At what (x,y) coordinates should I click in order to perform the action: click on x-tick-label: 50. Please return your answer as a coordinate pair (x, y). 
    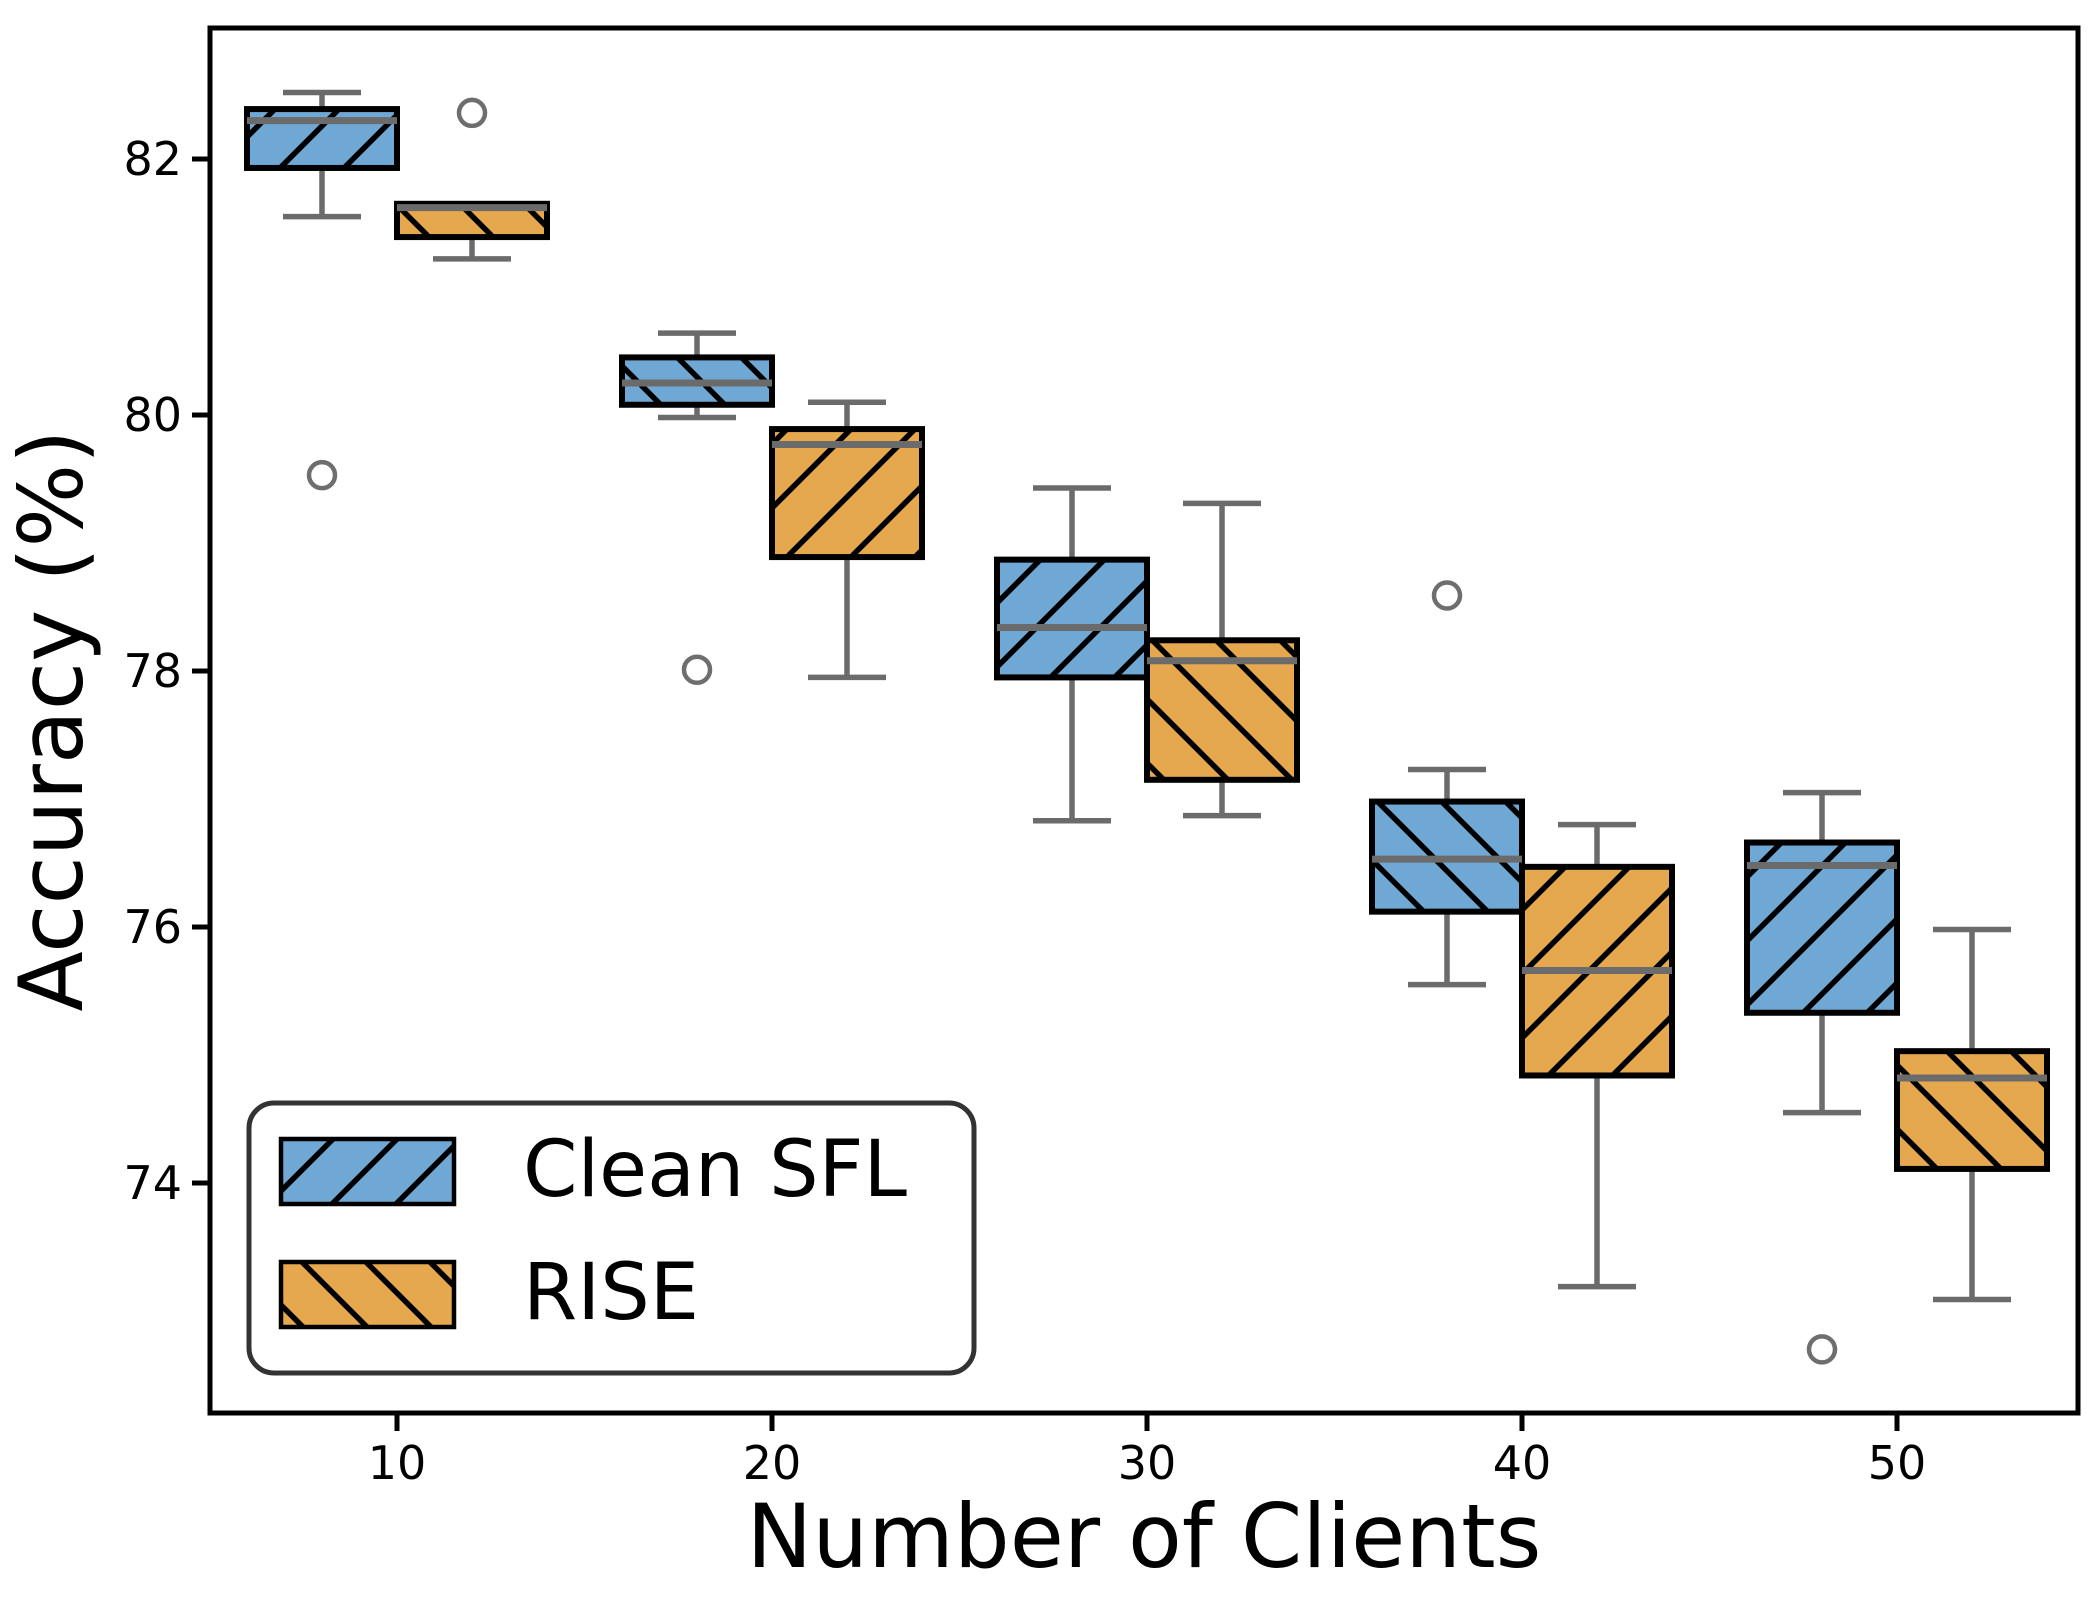
    Looking at the image, I should click on (1897, 1463).